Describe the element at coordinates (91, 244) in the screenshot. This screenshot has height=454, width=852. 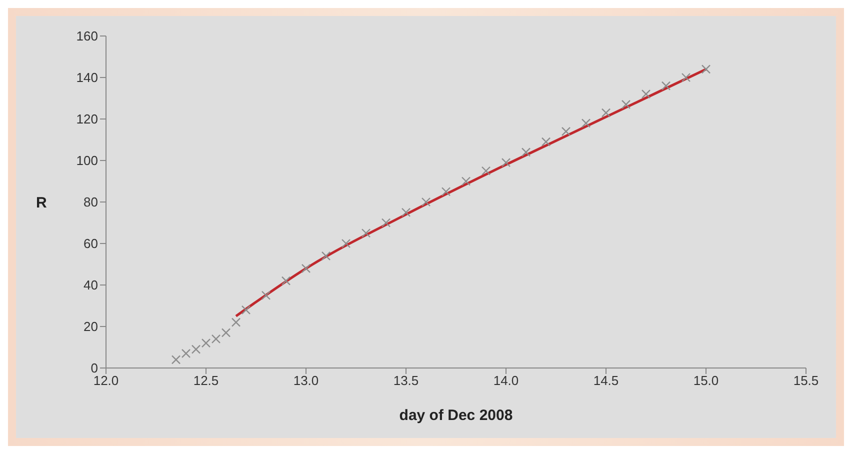
I see `y-tick-label: 60` at that location.